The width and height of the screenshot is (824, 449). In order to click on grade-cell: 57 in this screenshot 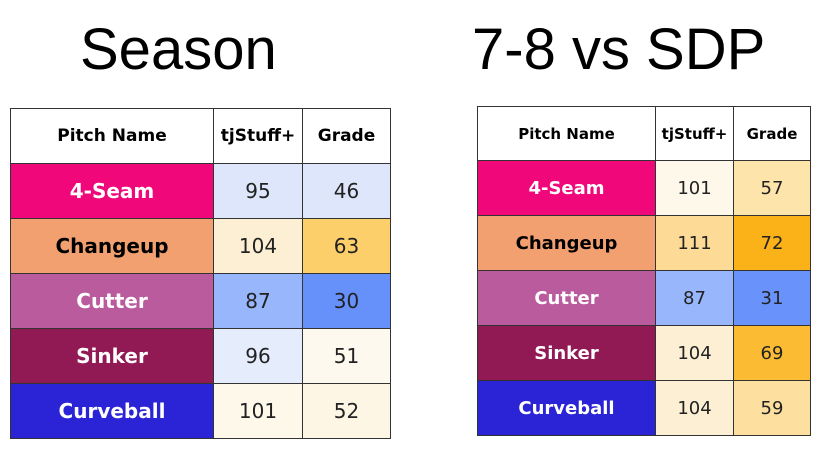, I will do `click(772, 188)`.